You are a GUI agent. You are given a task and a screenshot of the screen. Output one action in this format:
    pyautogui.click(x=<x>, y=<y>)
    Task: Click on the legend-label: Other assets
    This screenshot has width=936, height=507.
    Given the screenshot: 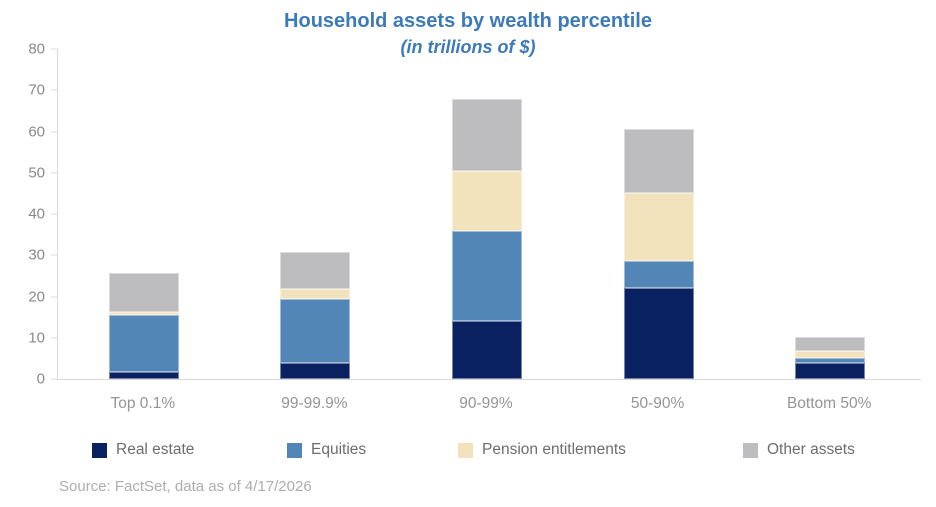 What is the action you would take?
    pyautogui.click(x=811, y=449)
    